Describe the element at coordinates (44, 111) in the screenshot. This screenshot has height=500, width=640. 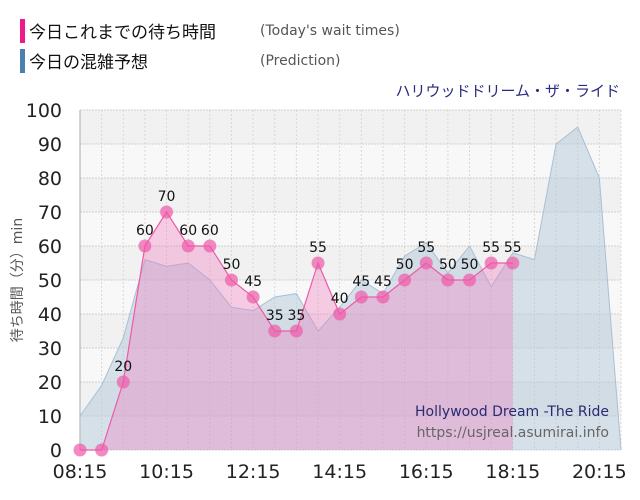
I see `y-tick-label: 100` at that location.